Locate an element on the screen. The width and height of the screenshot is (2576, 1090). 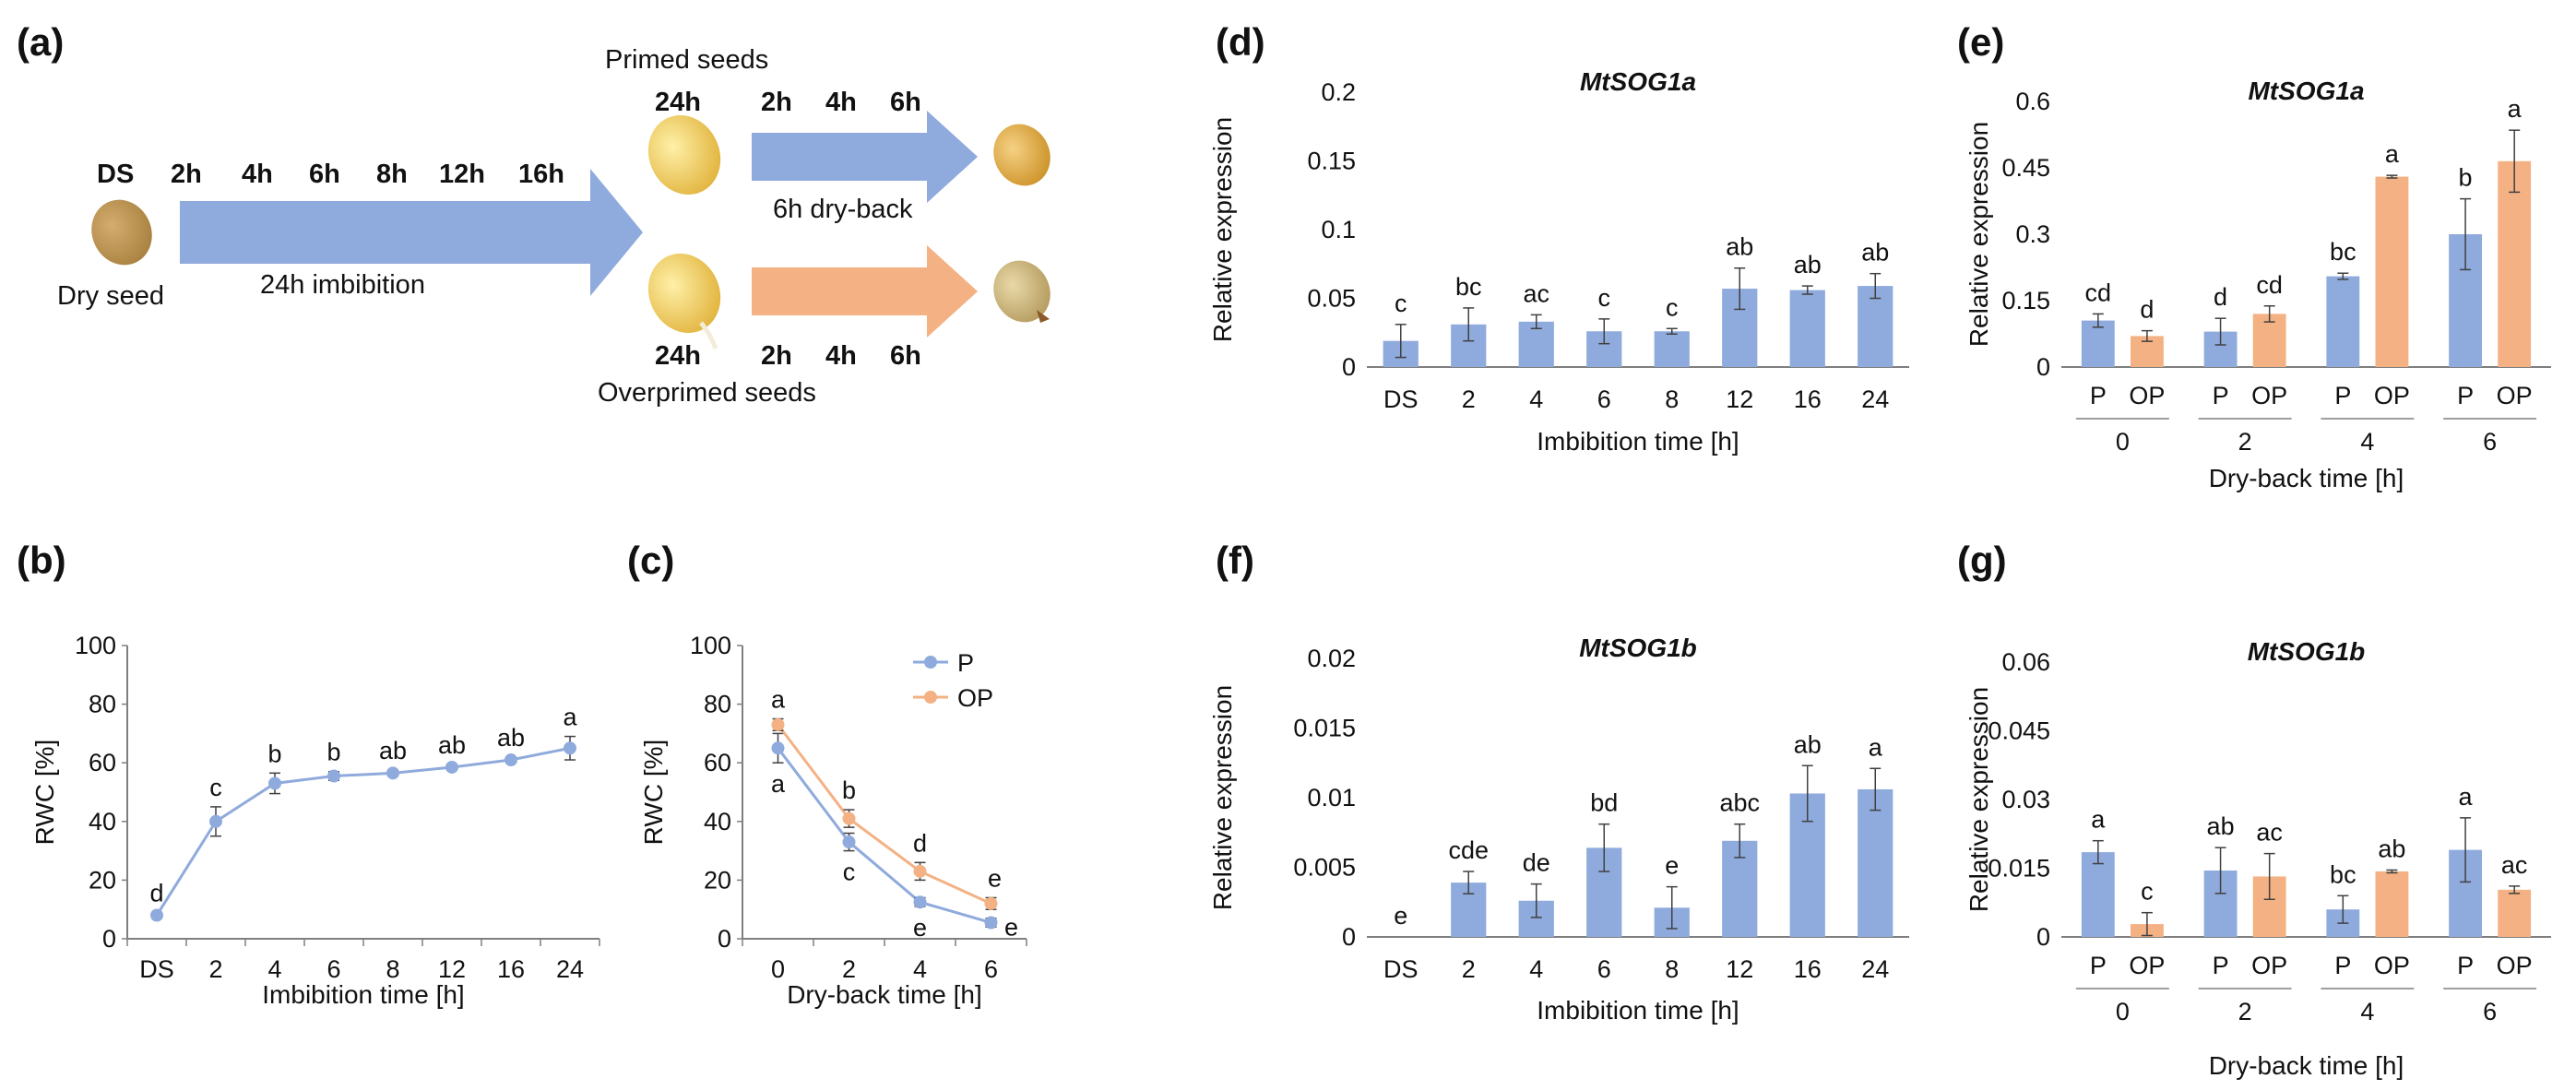
dryback-bottom-6h: 6h is located at coordinates (905, 356).